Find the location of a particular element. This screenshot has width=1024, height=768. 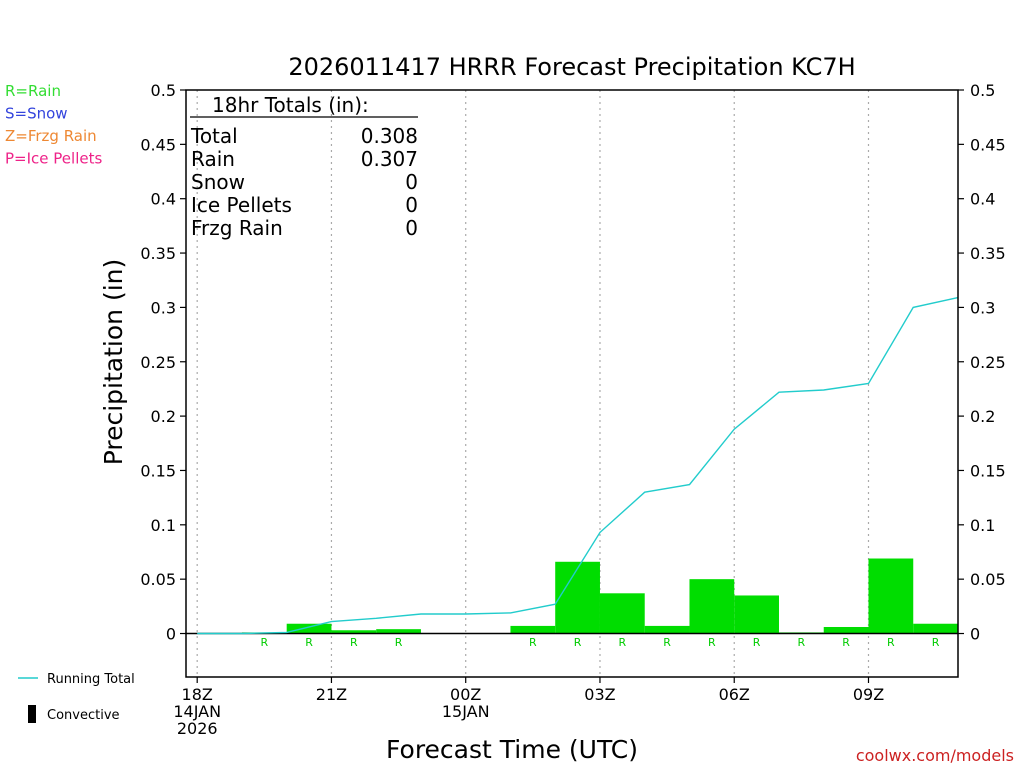

x-tick-label: 2026 is located at coordinates (197, 728).